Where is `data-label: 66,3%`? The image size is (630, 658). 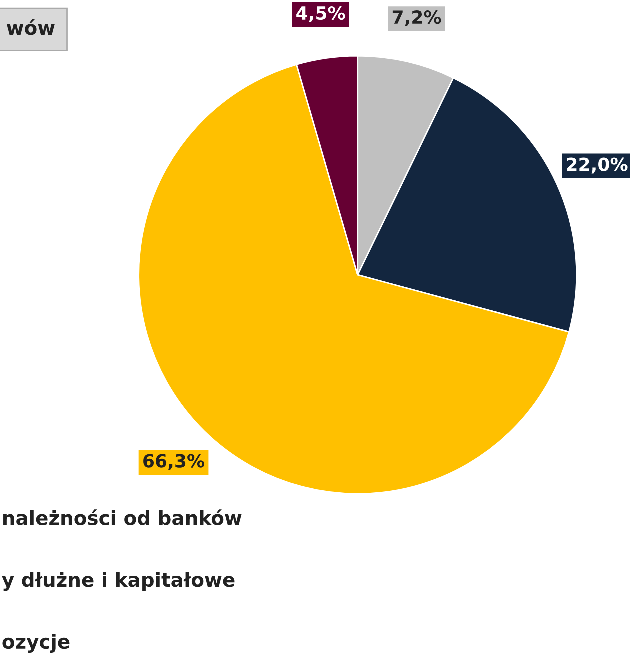
data-label: 66,3% is located at coordinates (174, 462).